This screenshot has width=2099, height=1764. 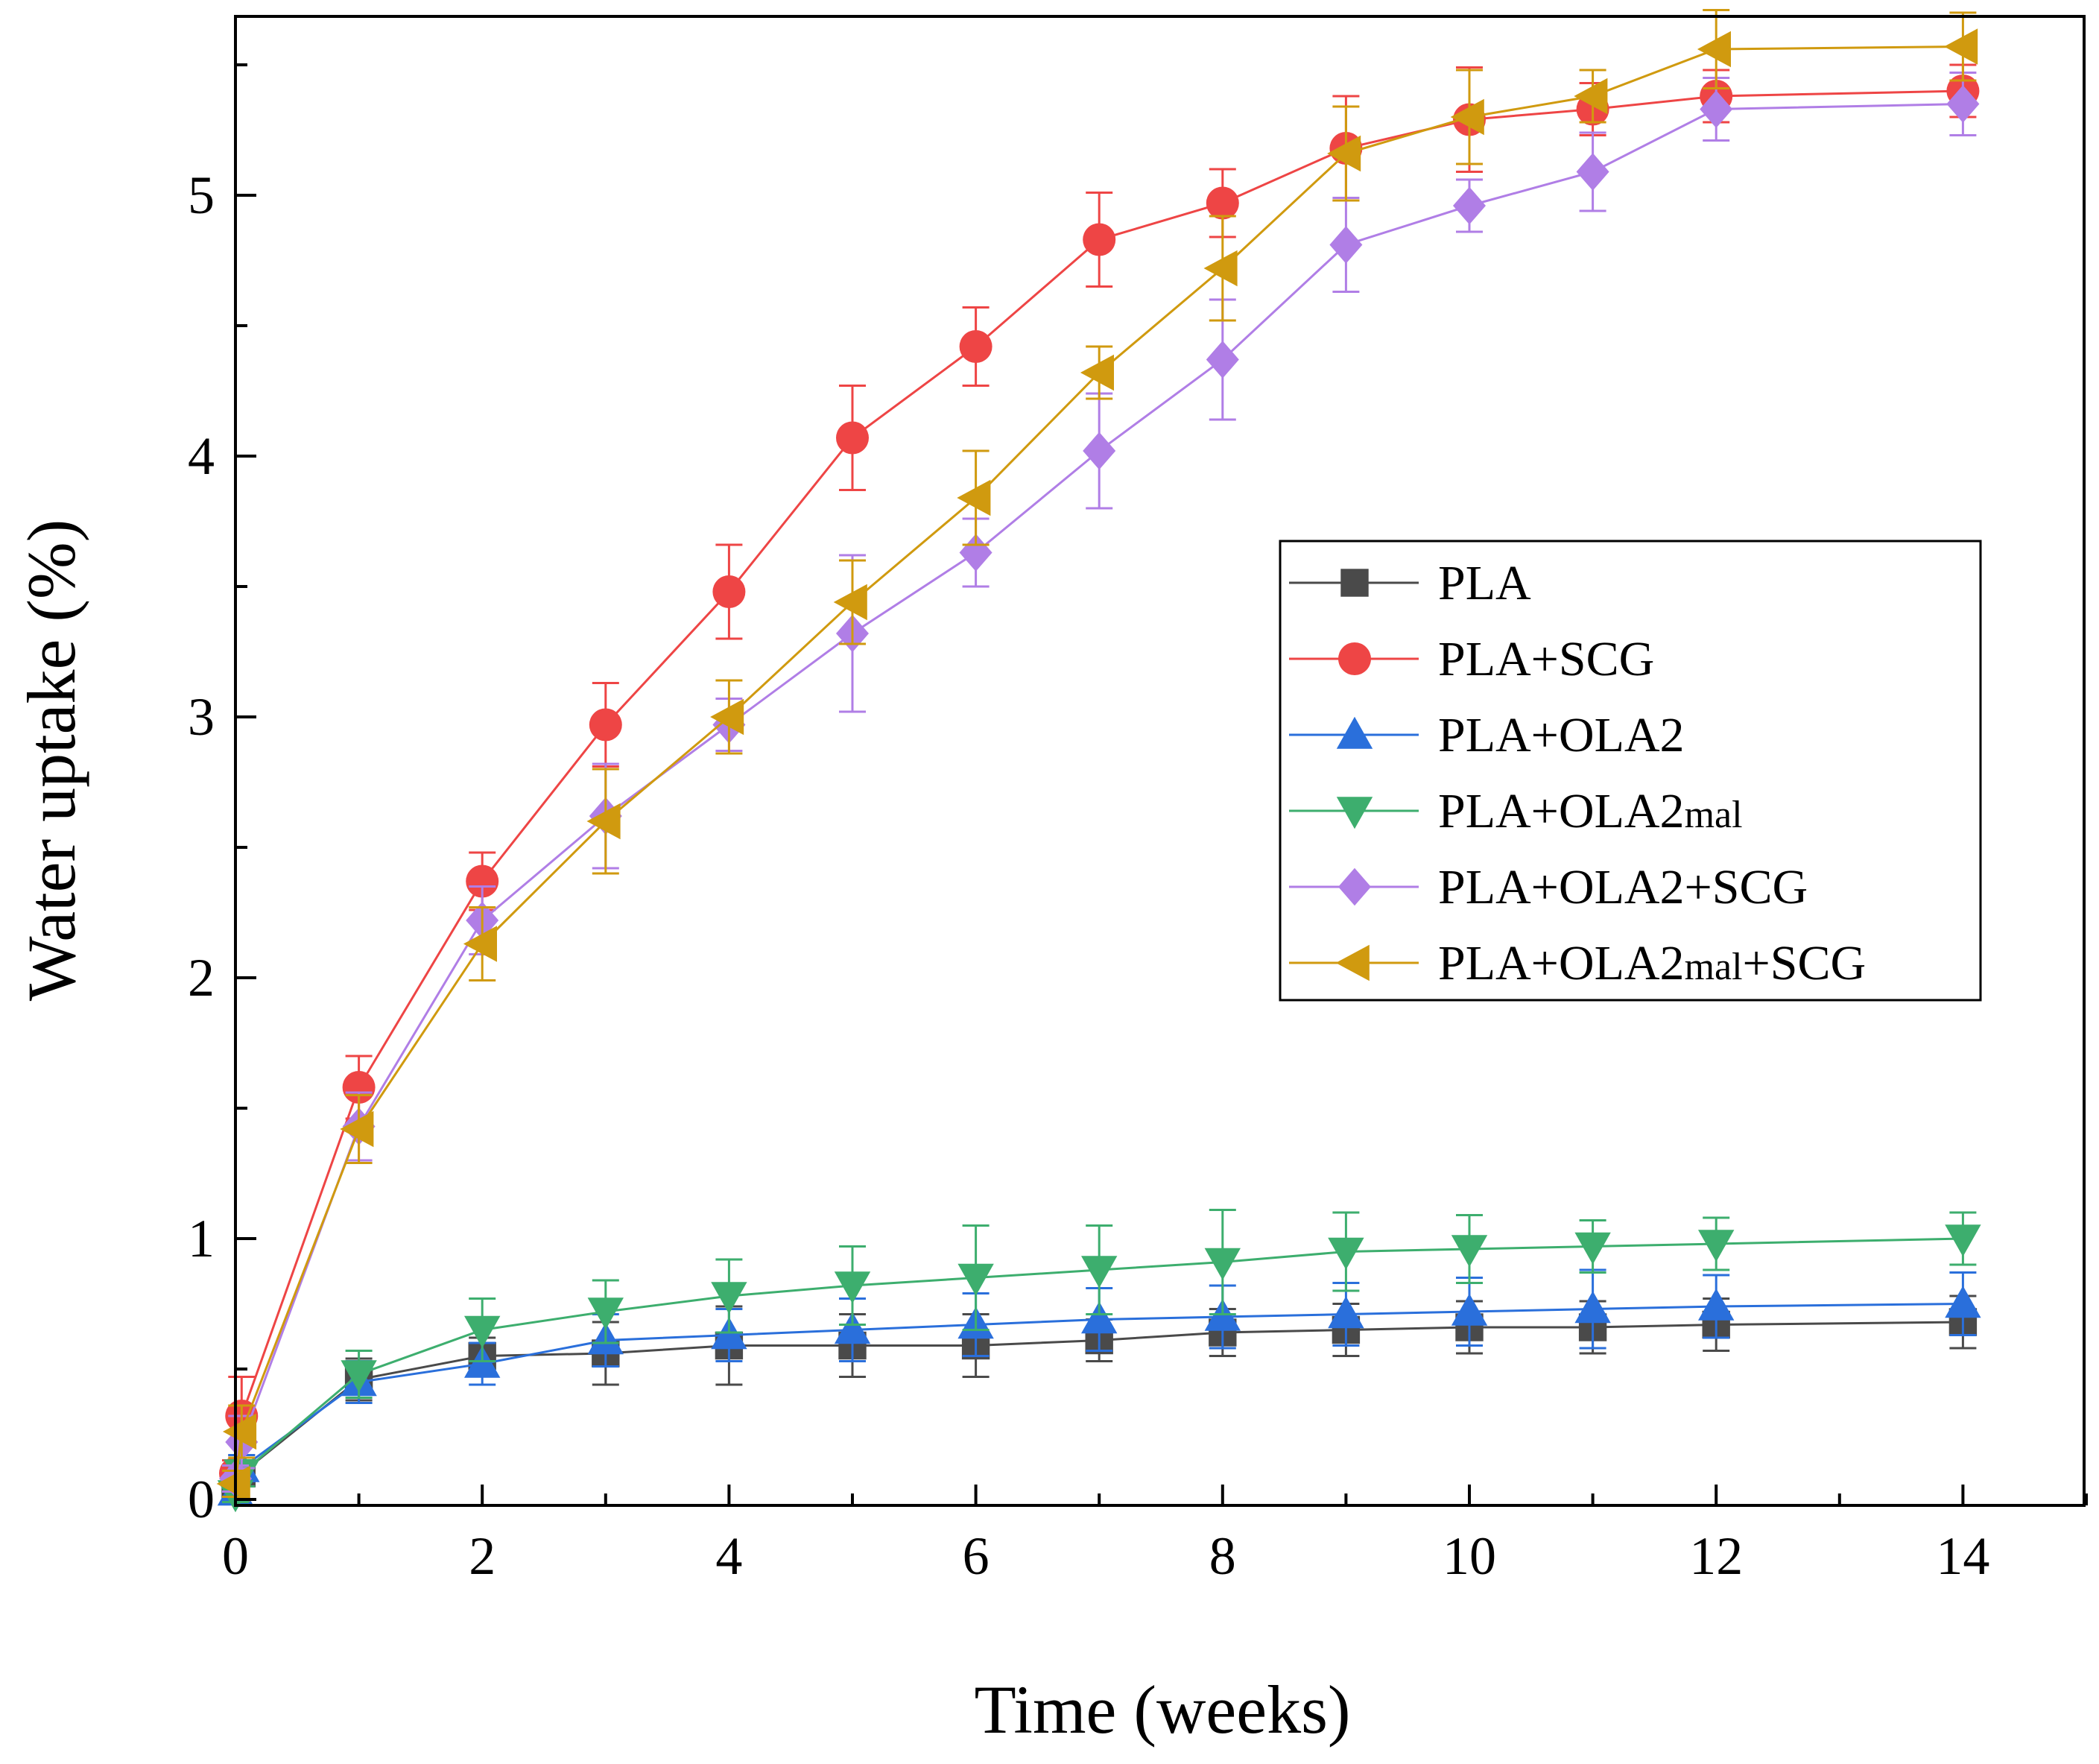 I want to click on y-axis-title: Water uptake (%), so click(x=51, y=760).